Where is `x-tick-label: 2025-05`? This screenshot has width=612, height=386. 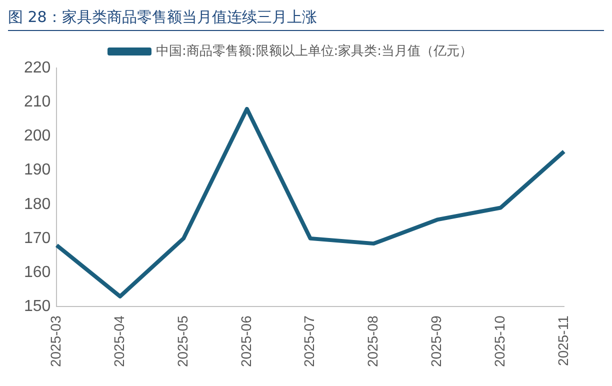
x-tick-label: 2025-05 is located at coordinates (182, 341).